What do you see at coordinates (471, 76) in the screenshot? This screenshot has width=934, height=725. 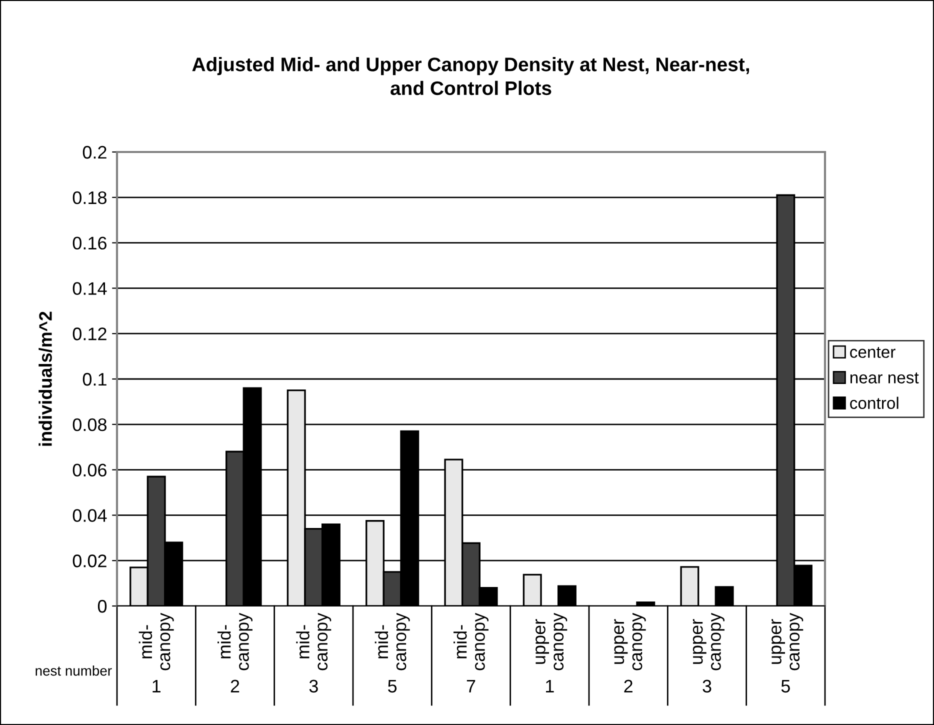 I see `chart-title: Adjusted Mid- and Upper Canopy Density at Nest, Near-nest, and Control Plots` at bounding box center [471, 76].